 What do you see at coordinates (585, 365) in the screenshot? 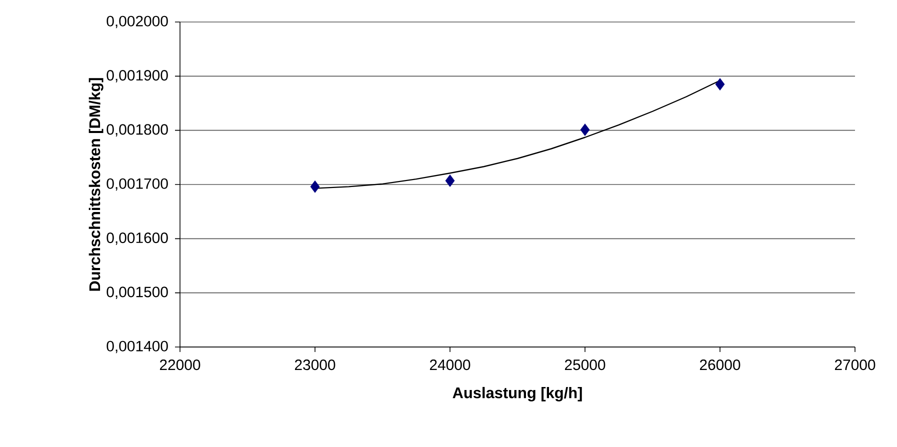
I see `x-tick-label: 25000` at bounding box center [585, 365].